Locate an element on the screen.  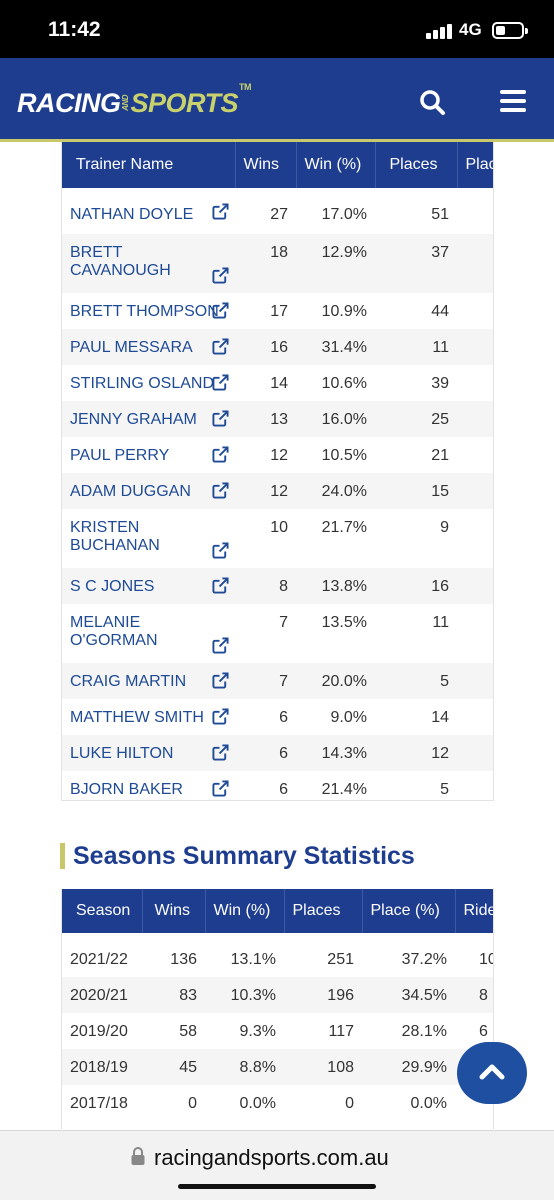
col-trainer-name: Trainer Name is located at coordinates (149, 165).